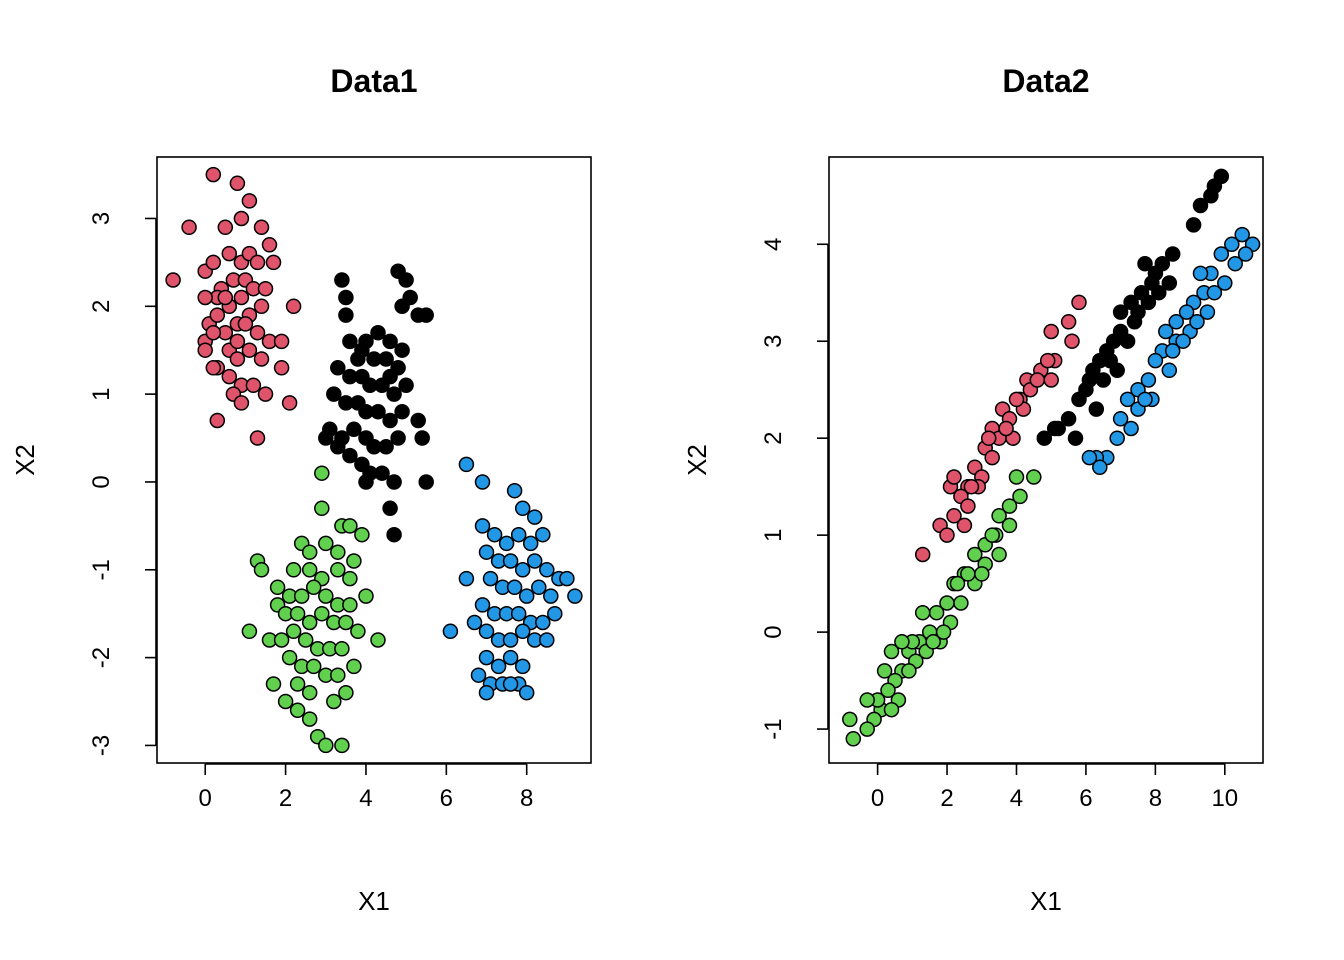 The width and height of the screenshot is (1344, 960). I want to click on x-axis: 0 2 4 6 8, so click(366, 787).